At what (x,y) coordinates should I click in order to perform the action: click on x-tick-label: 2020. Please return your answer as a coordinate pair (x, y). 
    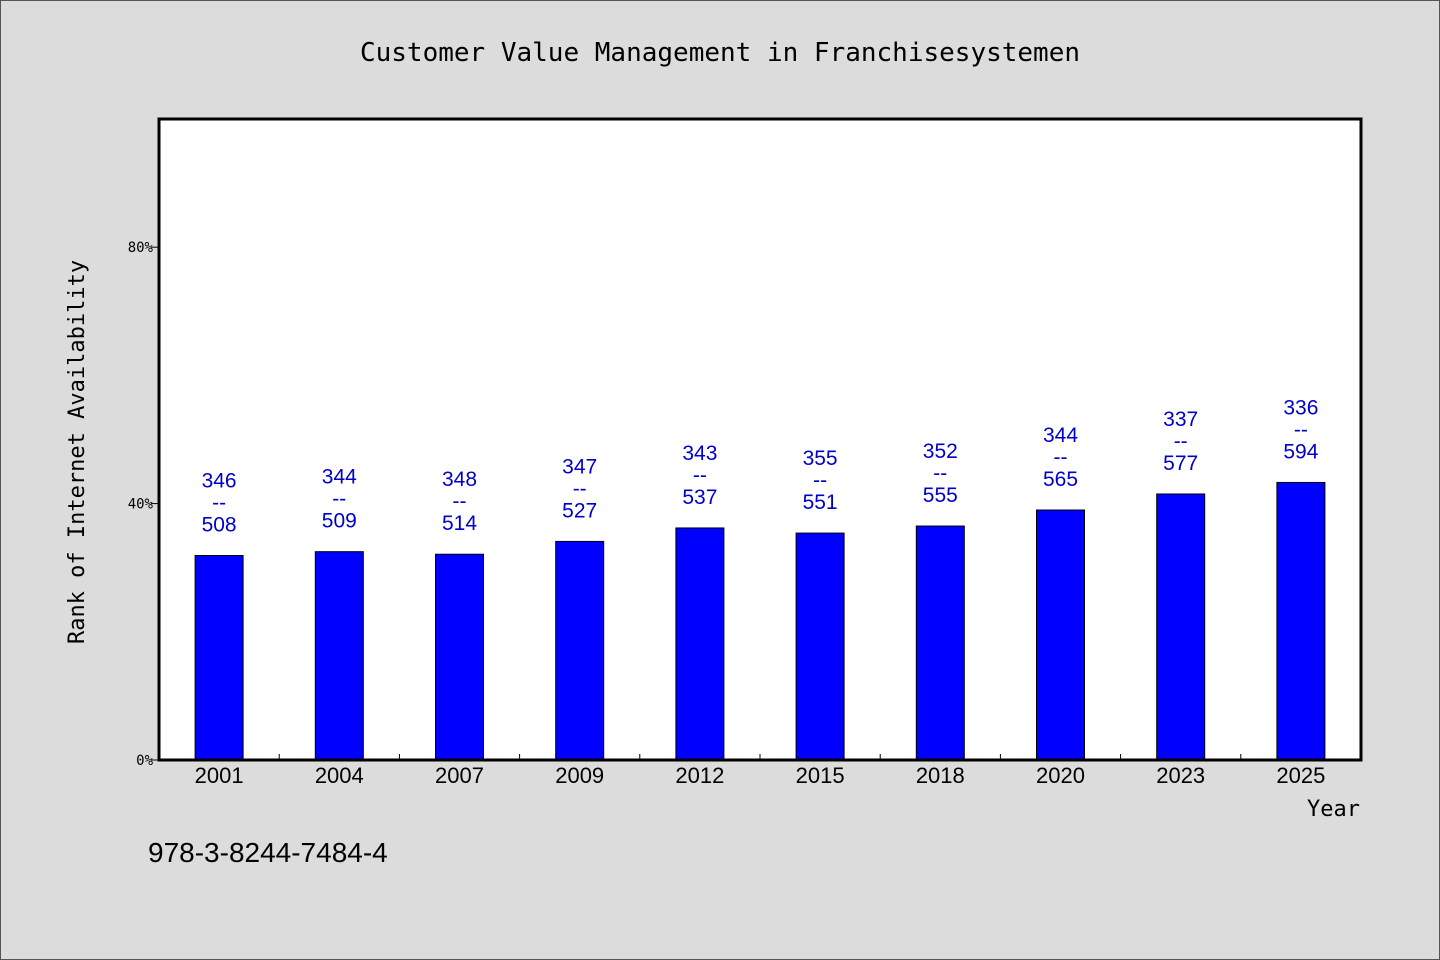
    Looking at the image, I should click on (1060, 775).